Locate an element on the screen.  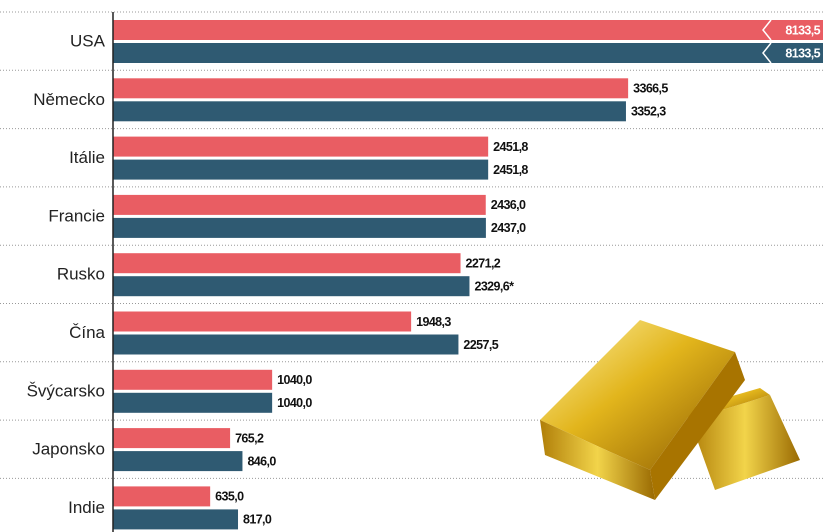
category-label: Francie is located at coordinates (76, 215).